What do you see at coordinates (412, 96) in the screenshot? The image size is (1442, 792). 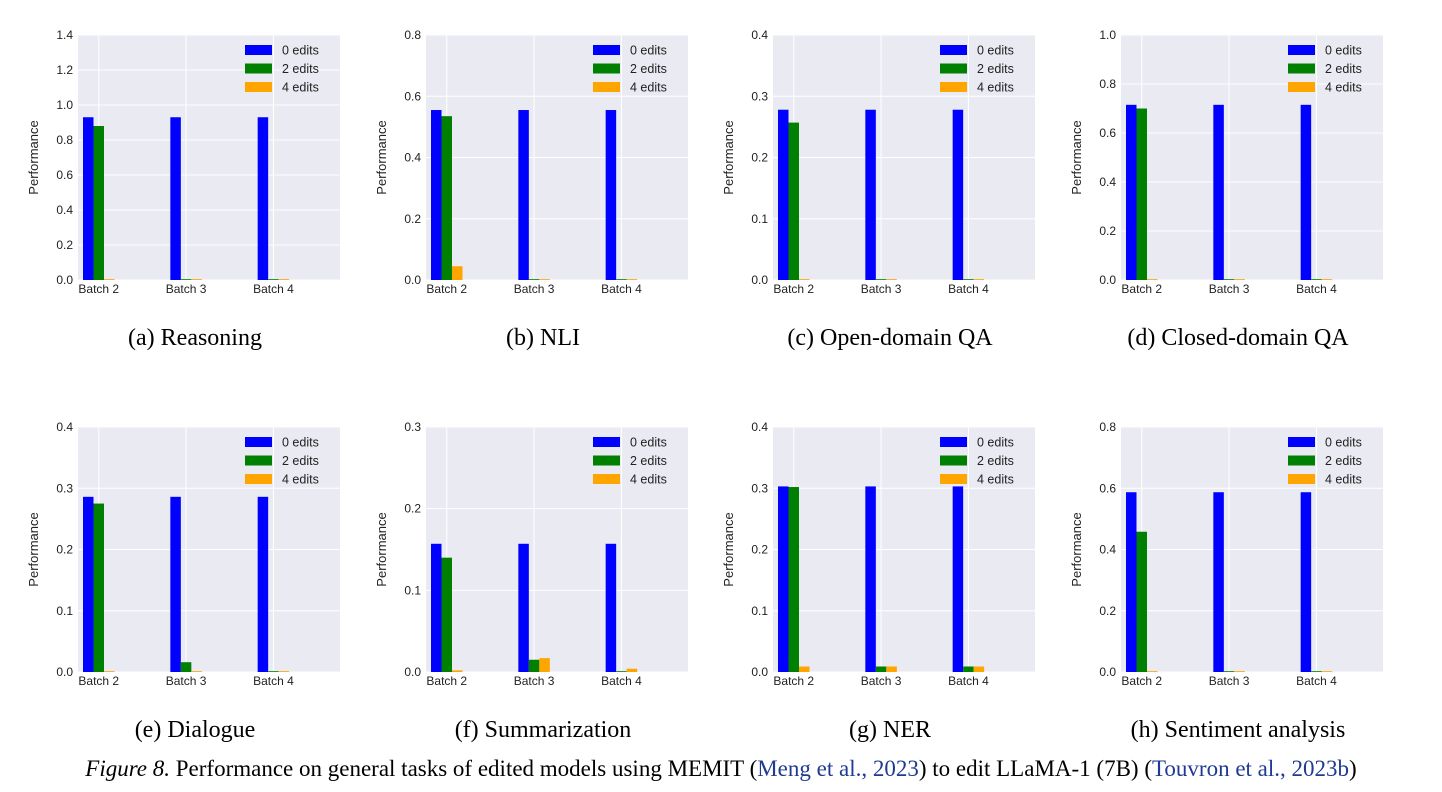 I see `y-tick-label: 0.6` at bounding box center [412, 96].